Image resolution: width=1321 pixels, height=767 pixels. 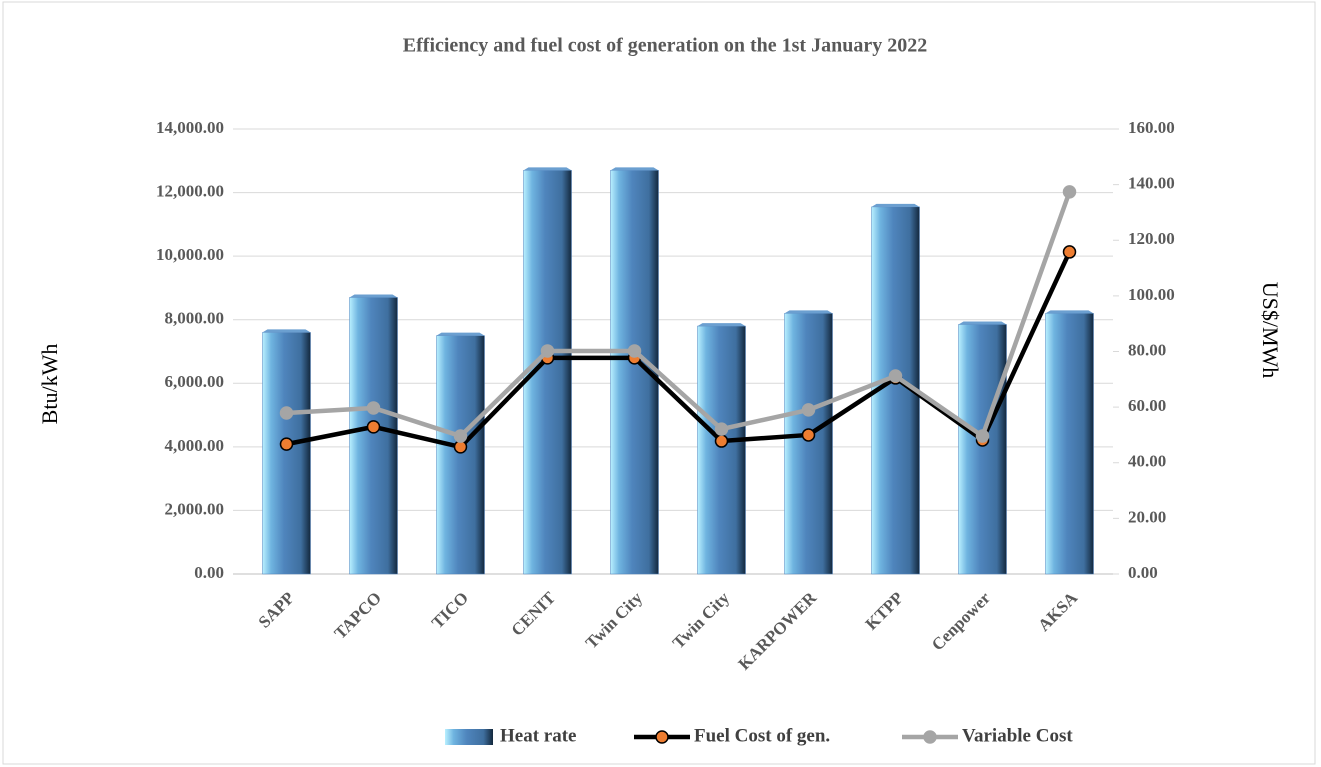 I want to click on y2-tick-label: 80.00, so click(x=1147, y=349).